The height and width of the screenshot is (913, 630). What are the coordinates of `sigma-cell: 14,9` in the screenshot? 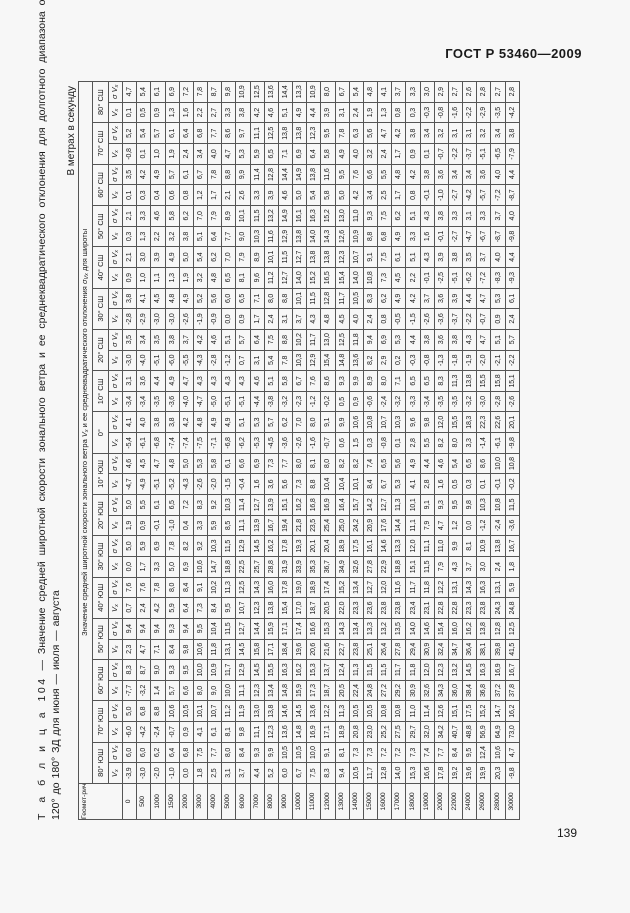 It's located at (299, 174).